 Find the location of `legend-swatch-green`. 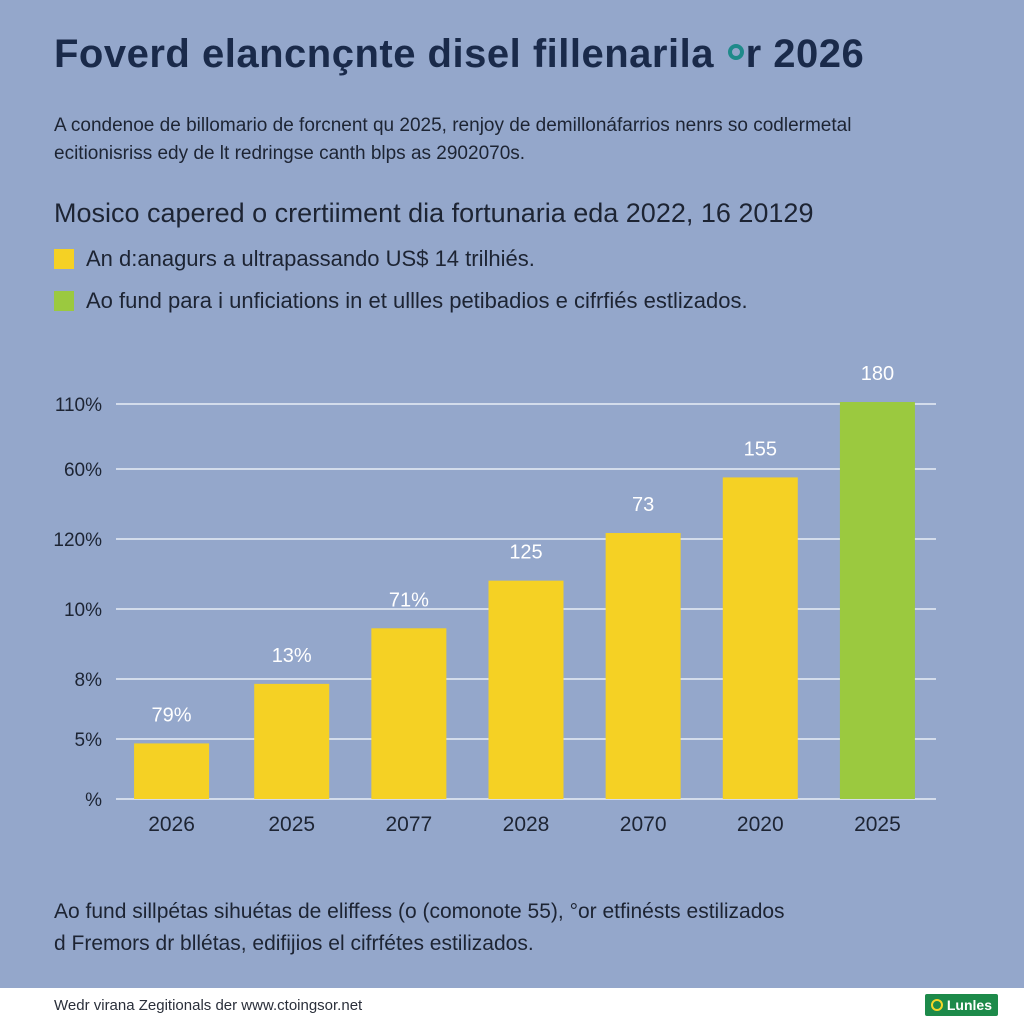

legend-swatch-green is located at coordinates (64, 301).